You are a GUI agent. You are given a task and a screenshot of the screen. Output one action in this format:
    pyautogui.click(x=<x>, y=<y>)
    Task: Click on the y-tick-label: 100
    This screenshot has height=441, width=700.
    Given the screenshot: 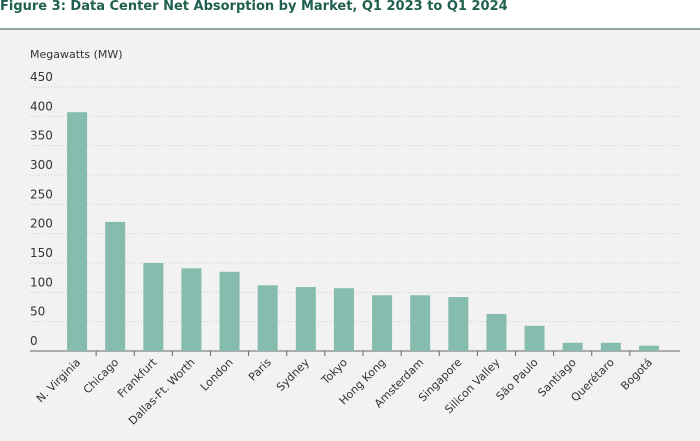 What is the action you would take?
    pyautogui.click(x=41, y=282)
    